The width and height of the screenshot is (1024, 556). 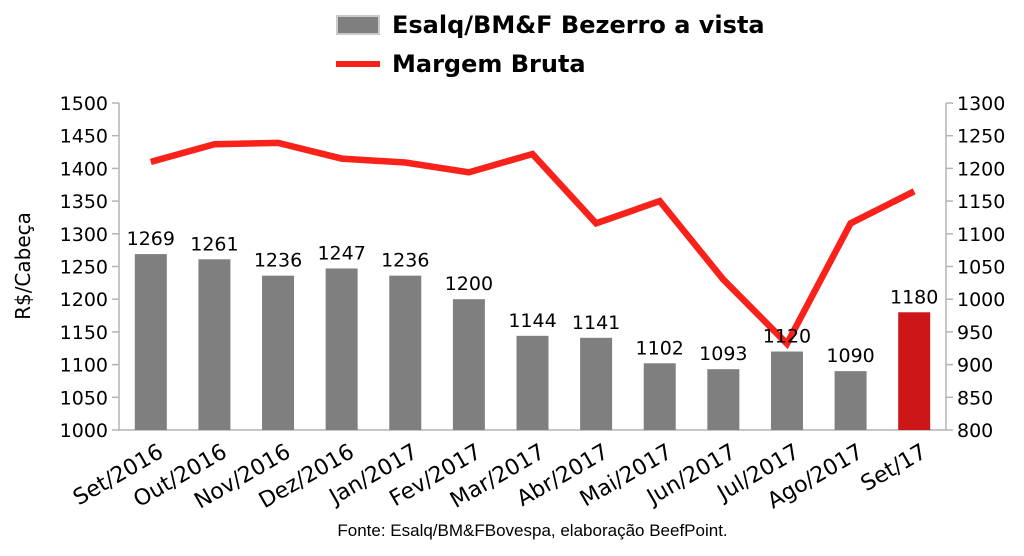 What do you see at coordinates (84, 398) in the screenshot?
I see `left-axis-tick-label: 1050` at bounding box center [84, 398].